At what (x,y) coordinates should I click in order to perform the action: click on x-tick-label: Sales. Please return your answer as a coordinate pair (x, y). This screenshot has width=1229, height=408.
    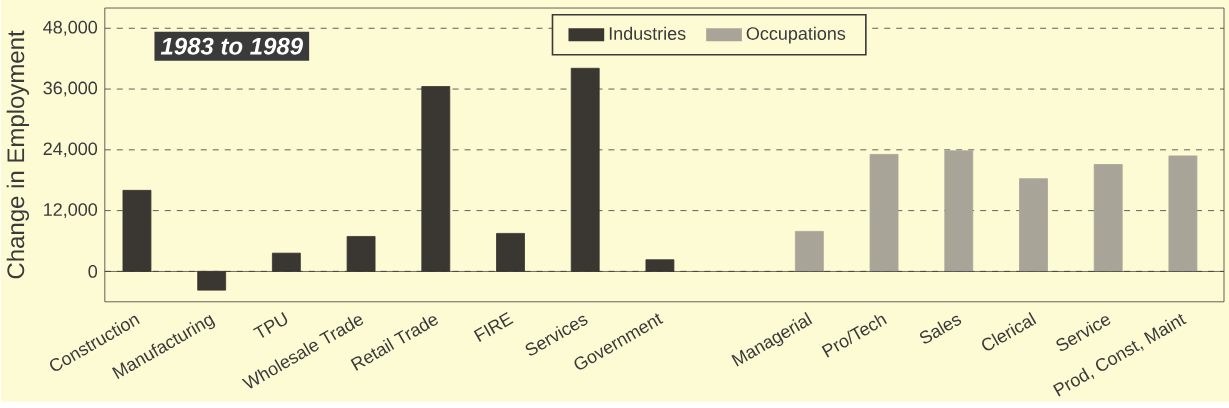
    Looking at the image, I should click on (940, 329).